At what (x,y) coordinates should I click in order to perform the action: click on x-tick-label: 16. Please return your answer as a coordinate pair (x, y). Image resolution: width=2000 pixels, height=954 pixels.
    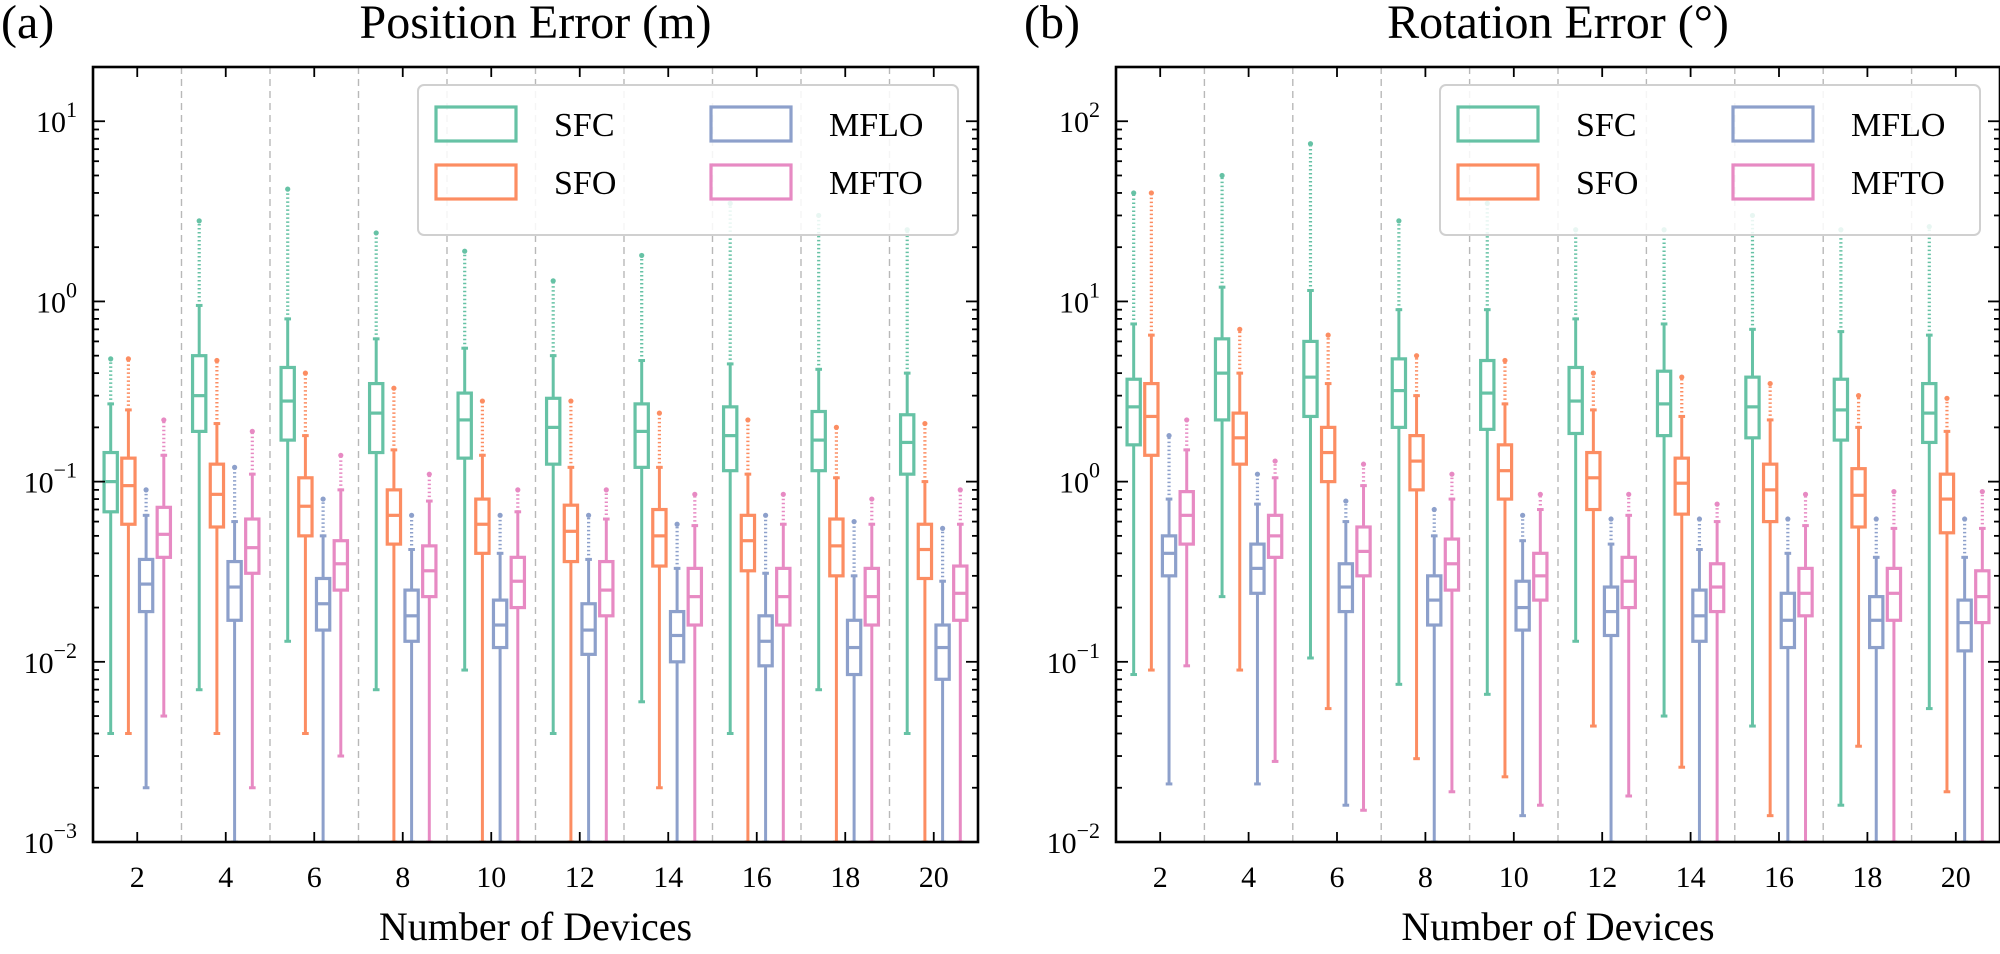
    Looking at the image, I should click on (1779, 877).